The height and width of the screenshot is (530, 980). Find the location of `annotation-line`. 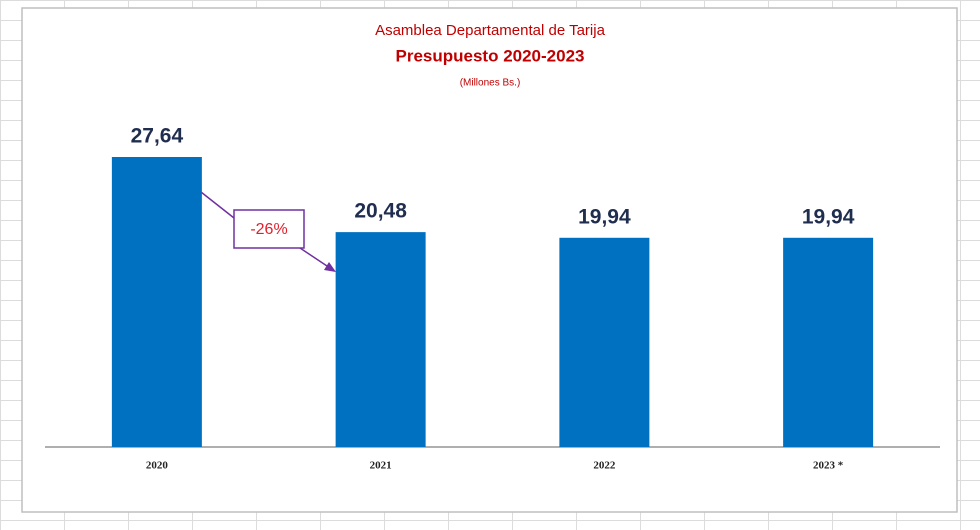

annotation-line is located at coordinates (217, 205).